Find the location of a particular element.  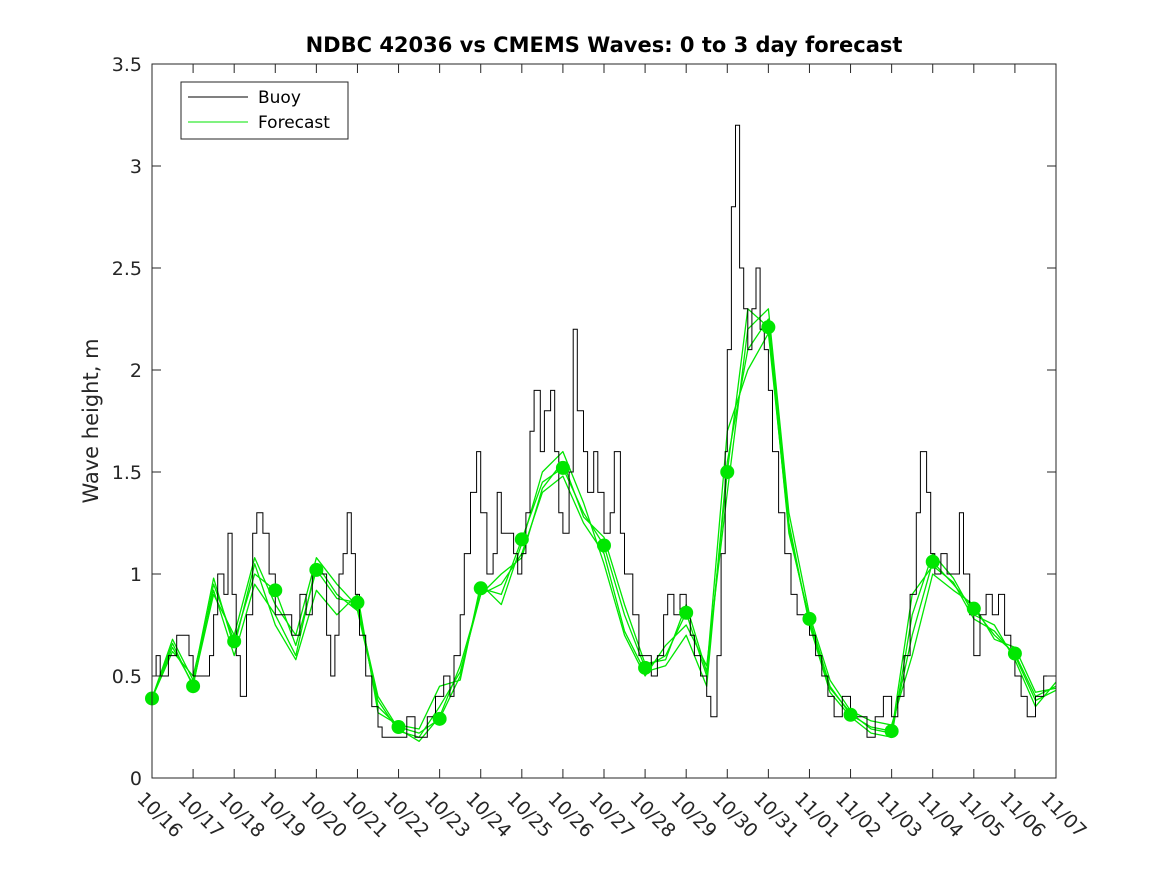

y-tick-label: 0.5 is located at coordinates (127, 677).